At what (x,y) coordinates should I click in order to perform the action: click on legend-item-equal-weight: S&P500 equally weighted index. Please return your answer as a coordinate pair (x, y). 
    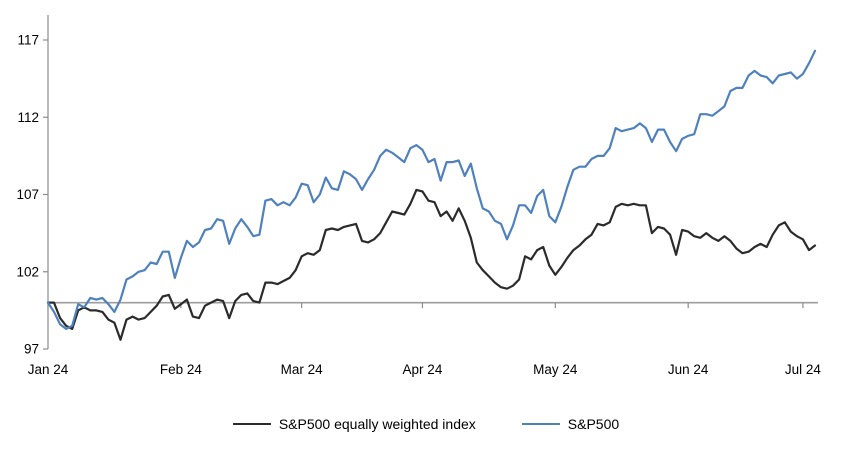
    Looking at the image, I should click on (354, 424).